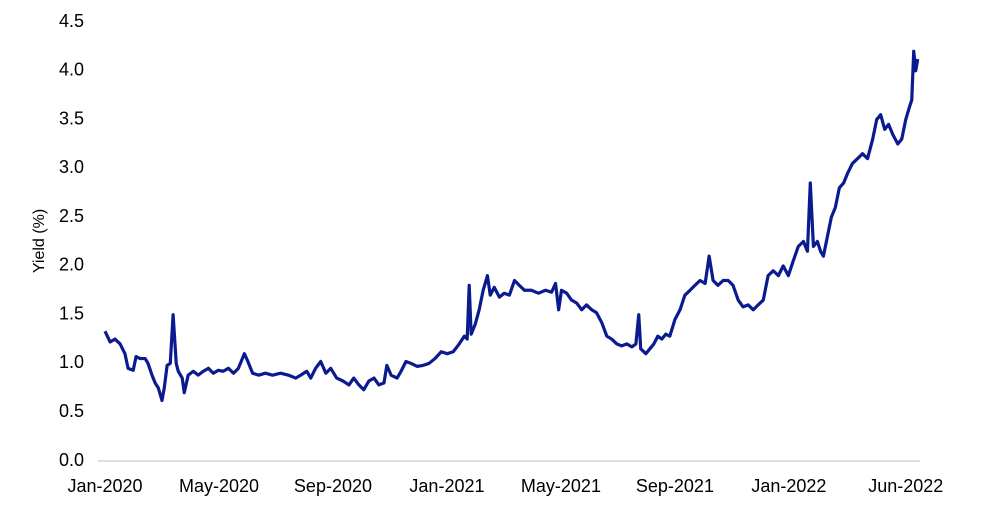 This screenshot has height=511, width=981. I want to click on x-tick-label: Sep-2021, so click(675, 486).